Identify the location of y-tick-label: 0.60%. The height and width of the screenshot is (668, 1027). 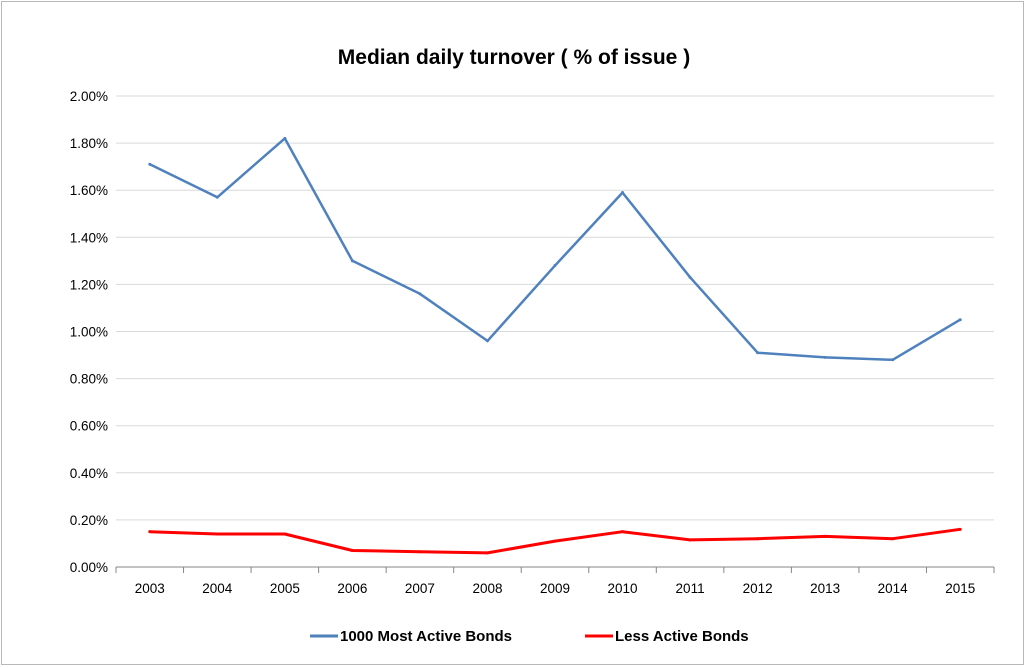
(89, 426).